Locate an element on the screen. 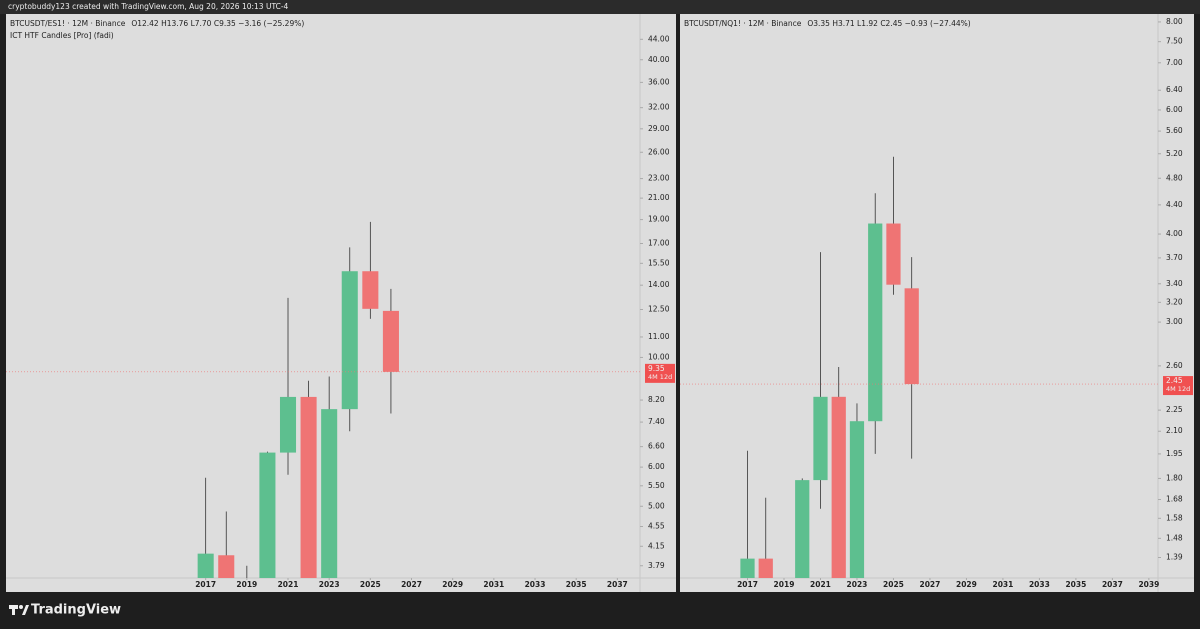 The image size is (1200, 629). y-tick-label: 12.50 is located at coordinates (659, 309).